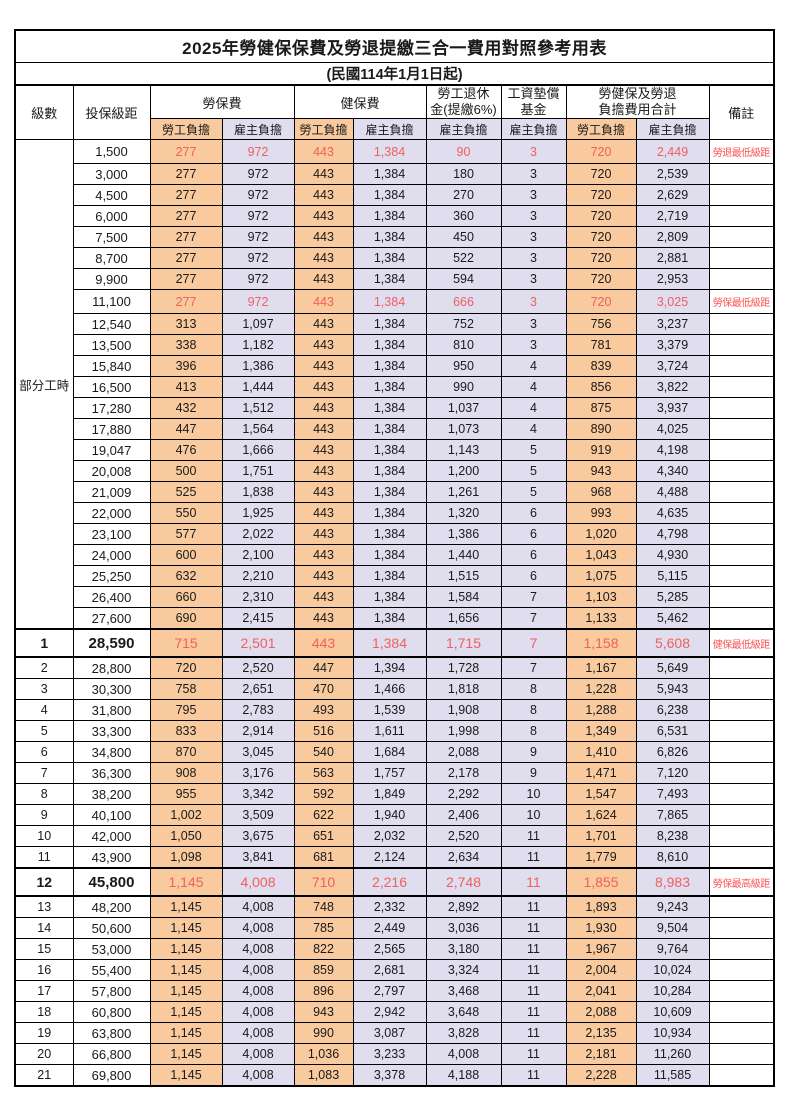 The image size is (791, 1120). I want to click on col-header-pension-line2: 金(提繳6%), so click(463, 109).